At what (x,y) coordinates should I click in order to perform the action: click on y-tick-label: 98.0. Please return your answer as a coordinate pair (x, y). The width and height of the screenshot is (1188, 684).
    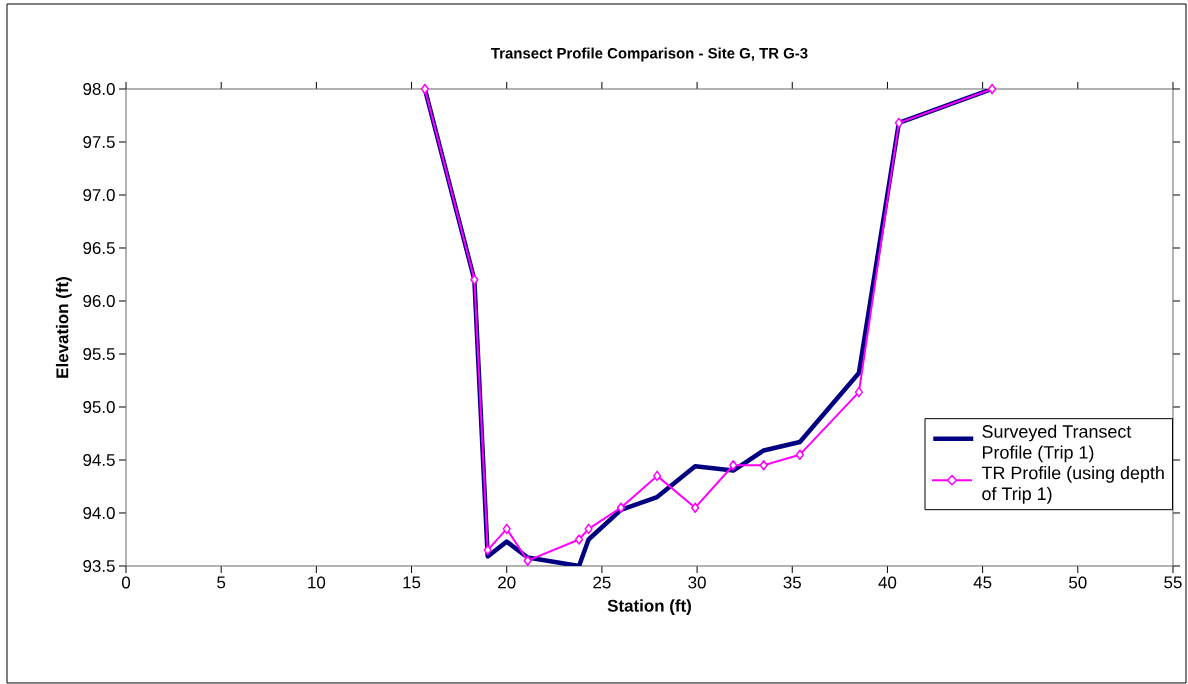
    Looking at the image, I should click on (99, 88).